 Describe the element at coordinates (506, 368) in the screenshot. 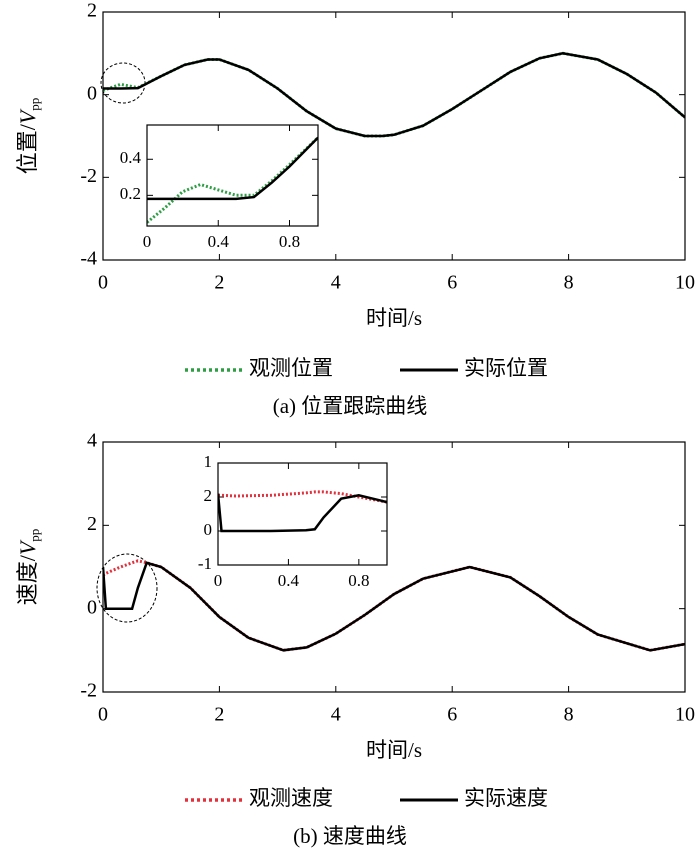

I see `legend-label: 实际位置` at that location.